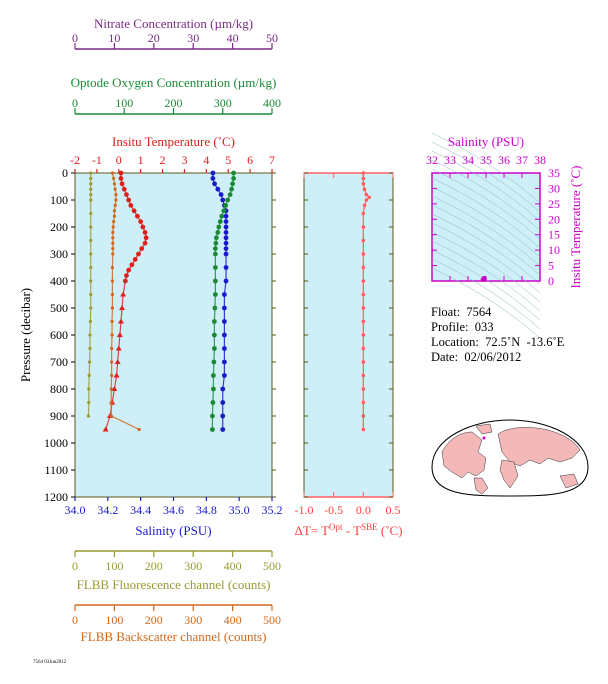 The height and width of the screenshot is (684, 608). What do you see at coordinates (504, 160) in the screenshot?
I see `ts-salinity-tick-label: 36` at bounding box center [504, 160].